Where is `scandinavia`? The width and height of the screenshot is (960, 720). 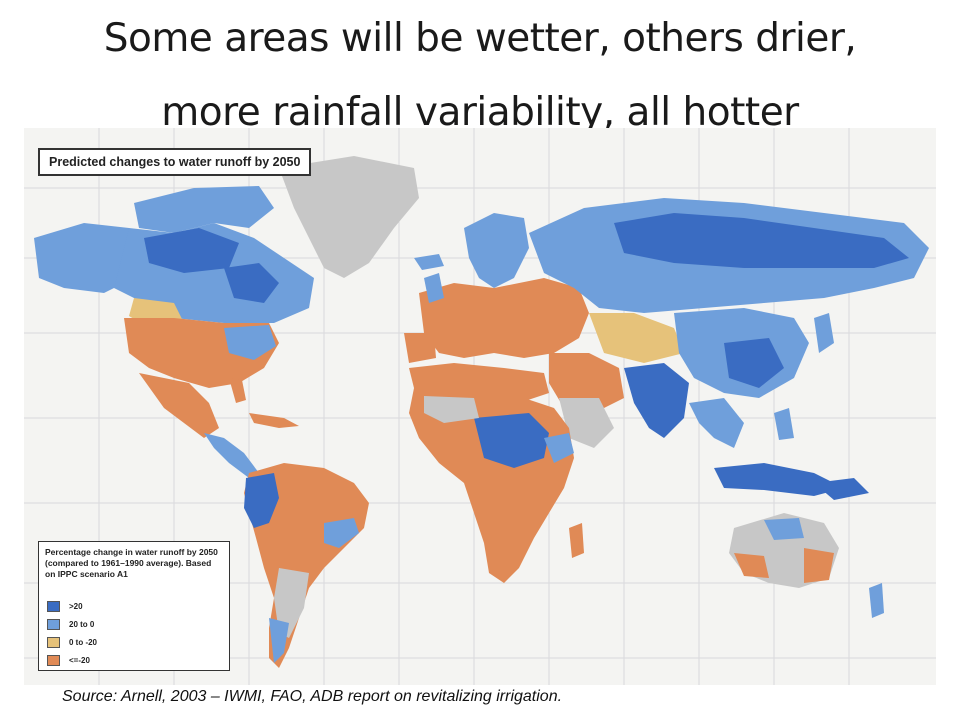 scandinavia is located at coordinates (496, 250).